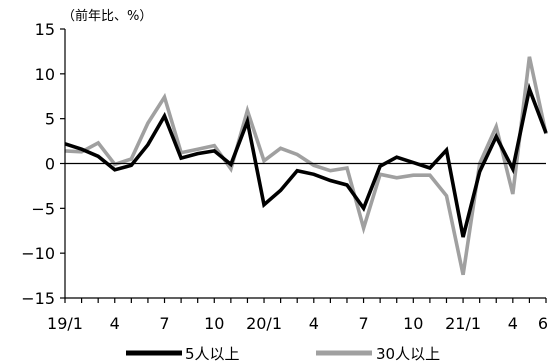 The width and height of the screenshot is (552, 363). What do you see at coordinates (38, 253) in the screenshot?
I see `y-tick-label: −10` at bounding box center [38, 253].